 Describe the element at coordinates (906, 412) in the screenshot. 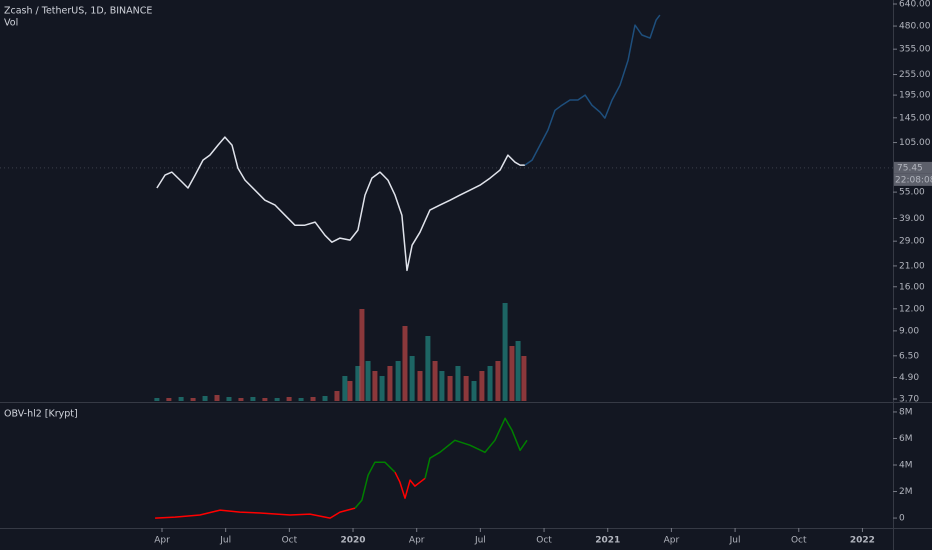

I see `y-tick-label: 8M` at that location.